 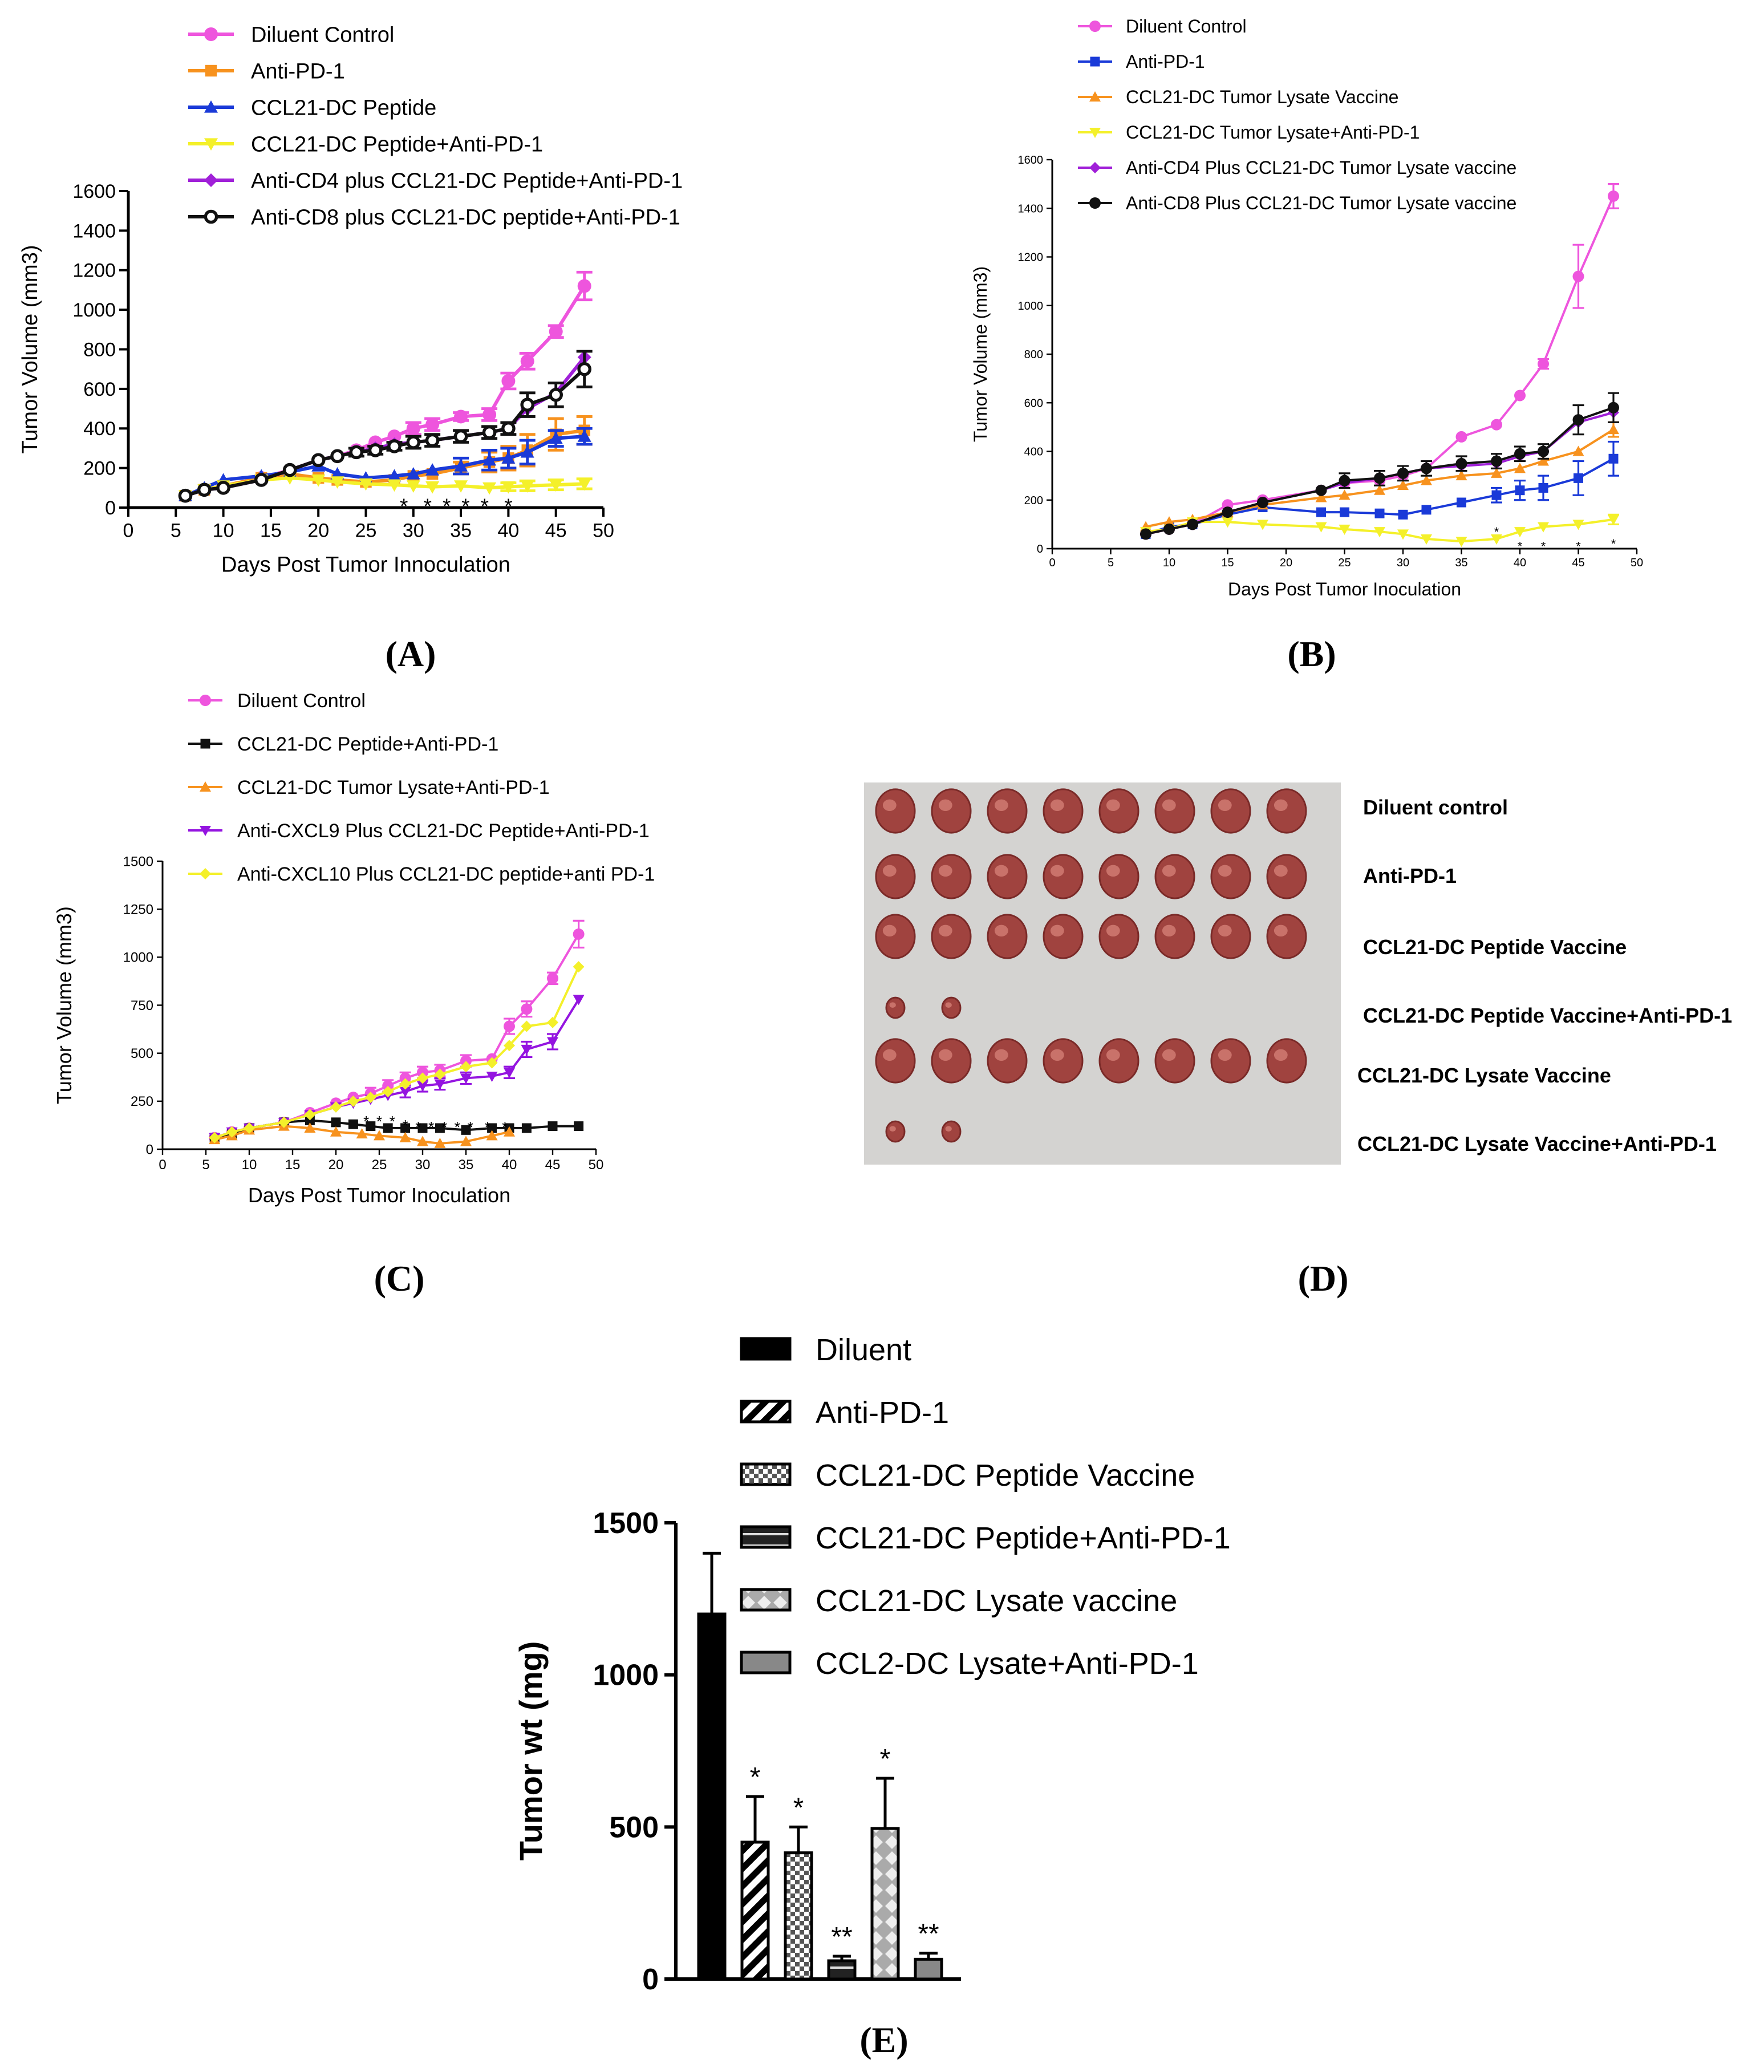 I want to click on y-tick-label: 0, so click(x=110, y=508).